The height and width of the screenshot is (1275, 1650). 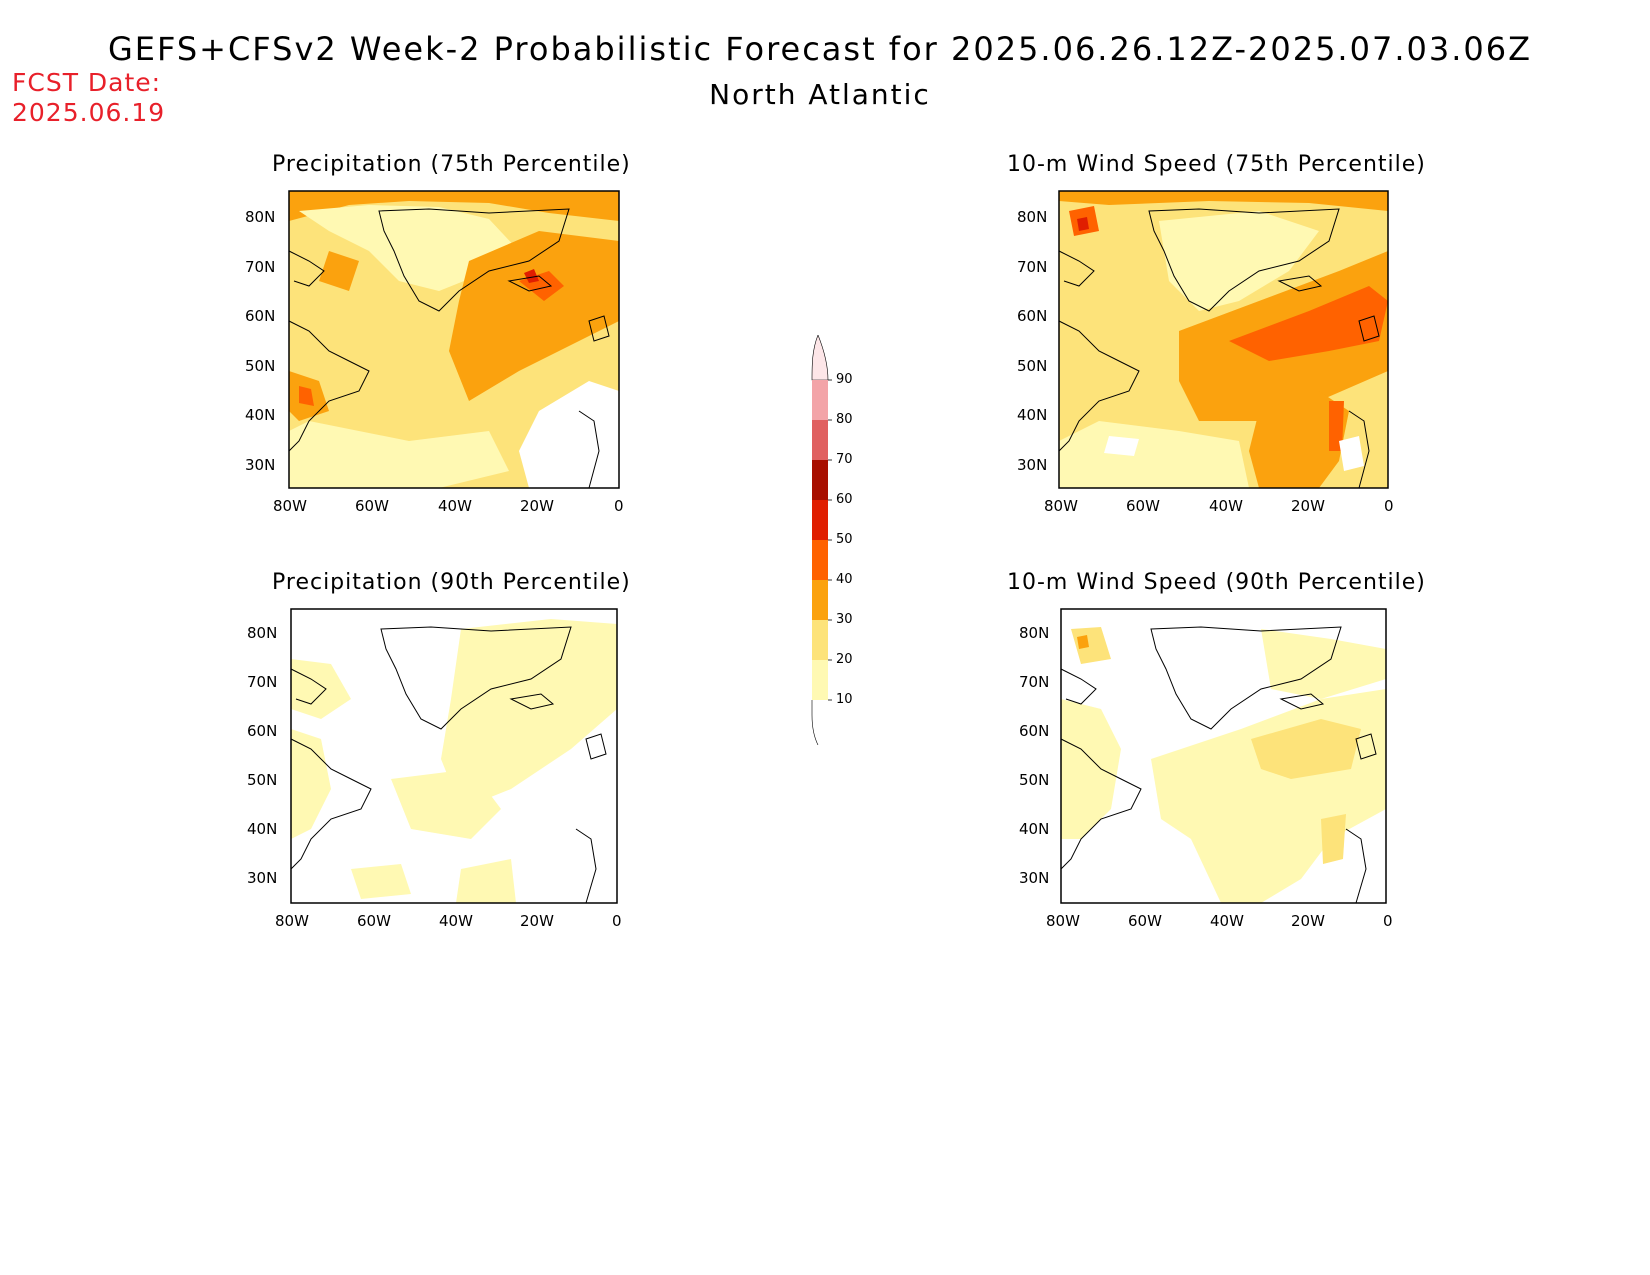 What do you see at coordinates (844, 419) in the screenshot?
I see `colorbar-tick: 80` at bounding box center [844, 419].